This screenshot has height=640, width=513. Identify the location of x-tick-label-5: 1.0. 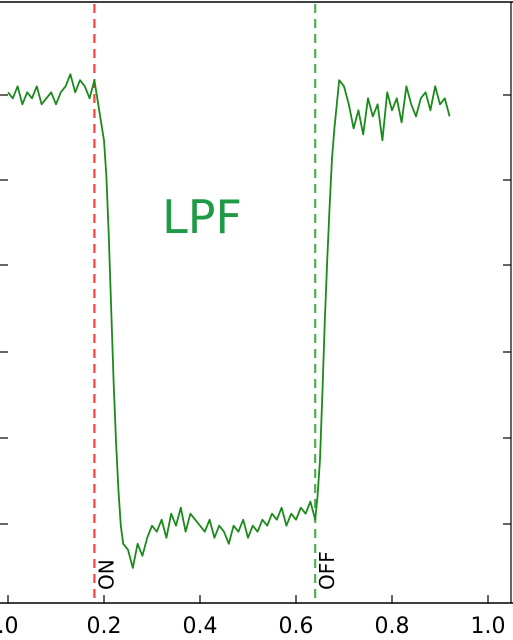
(488, 626).